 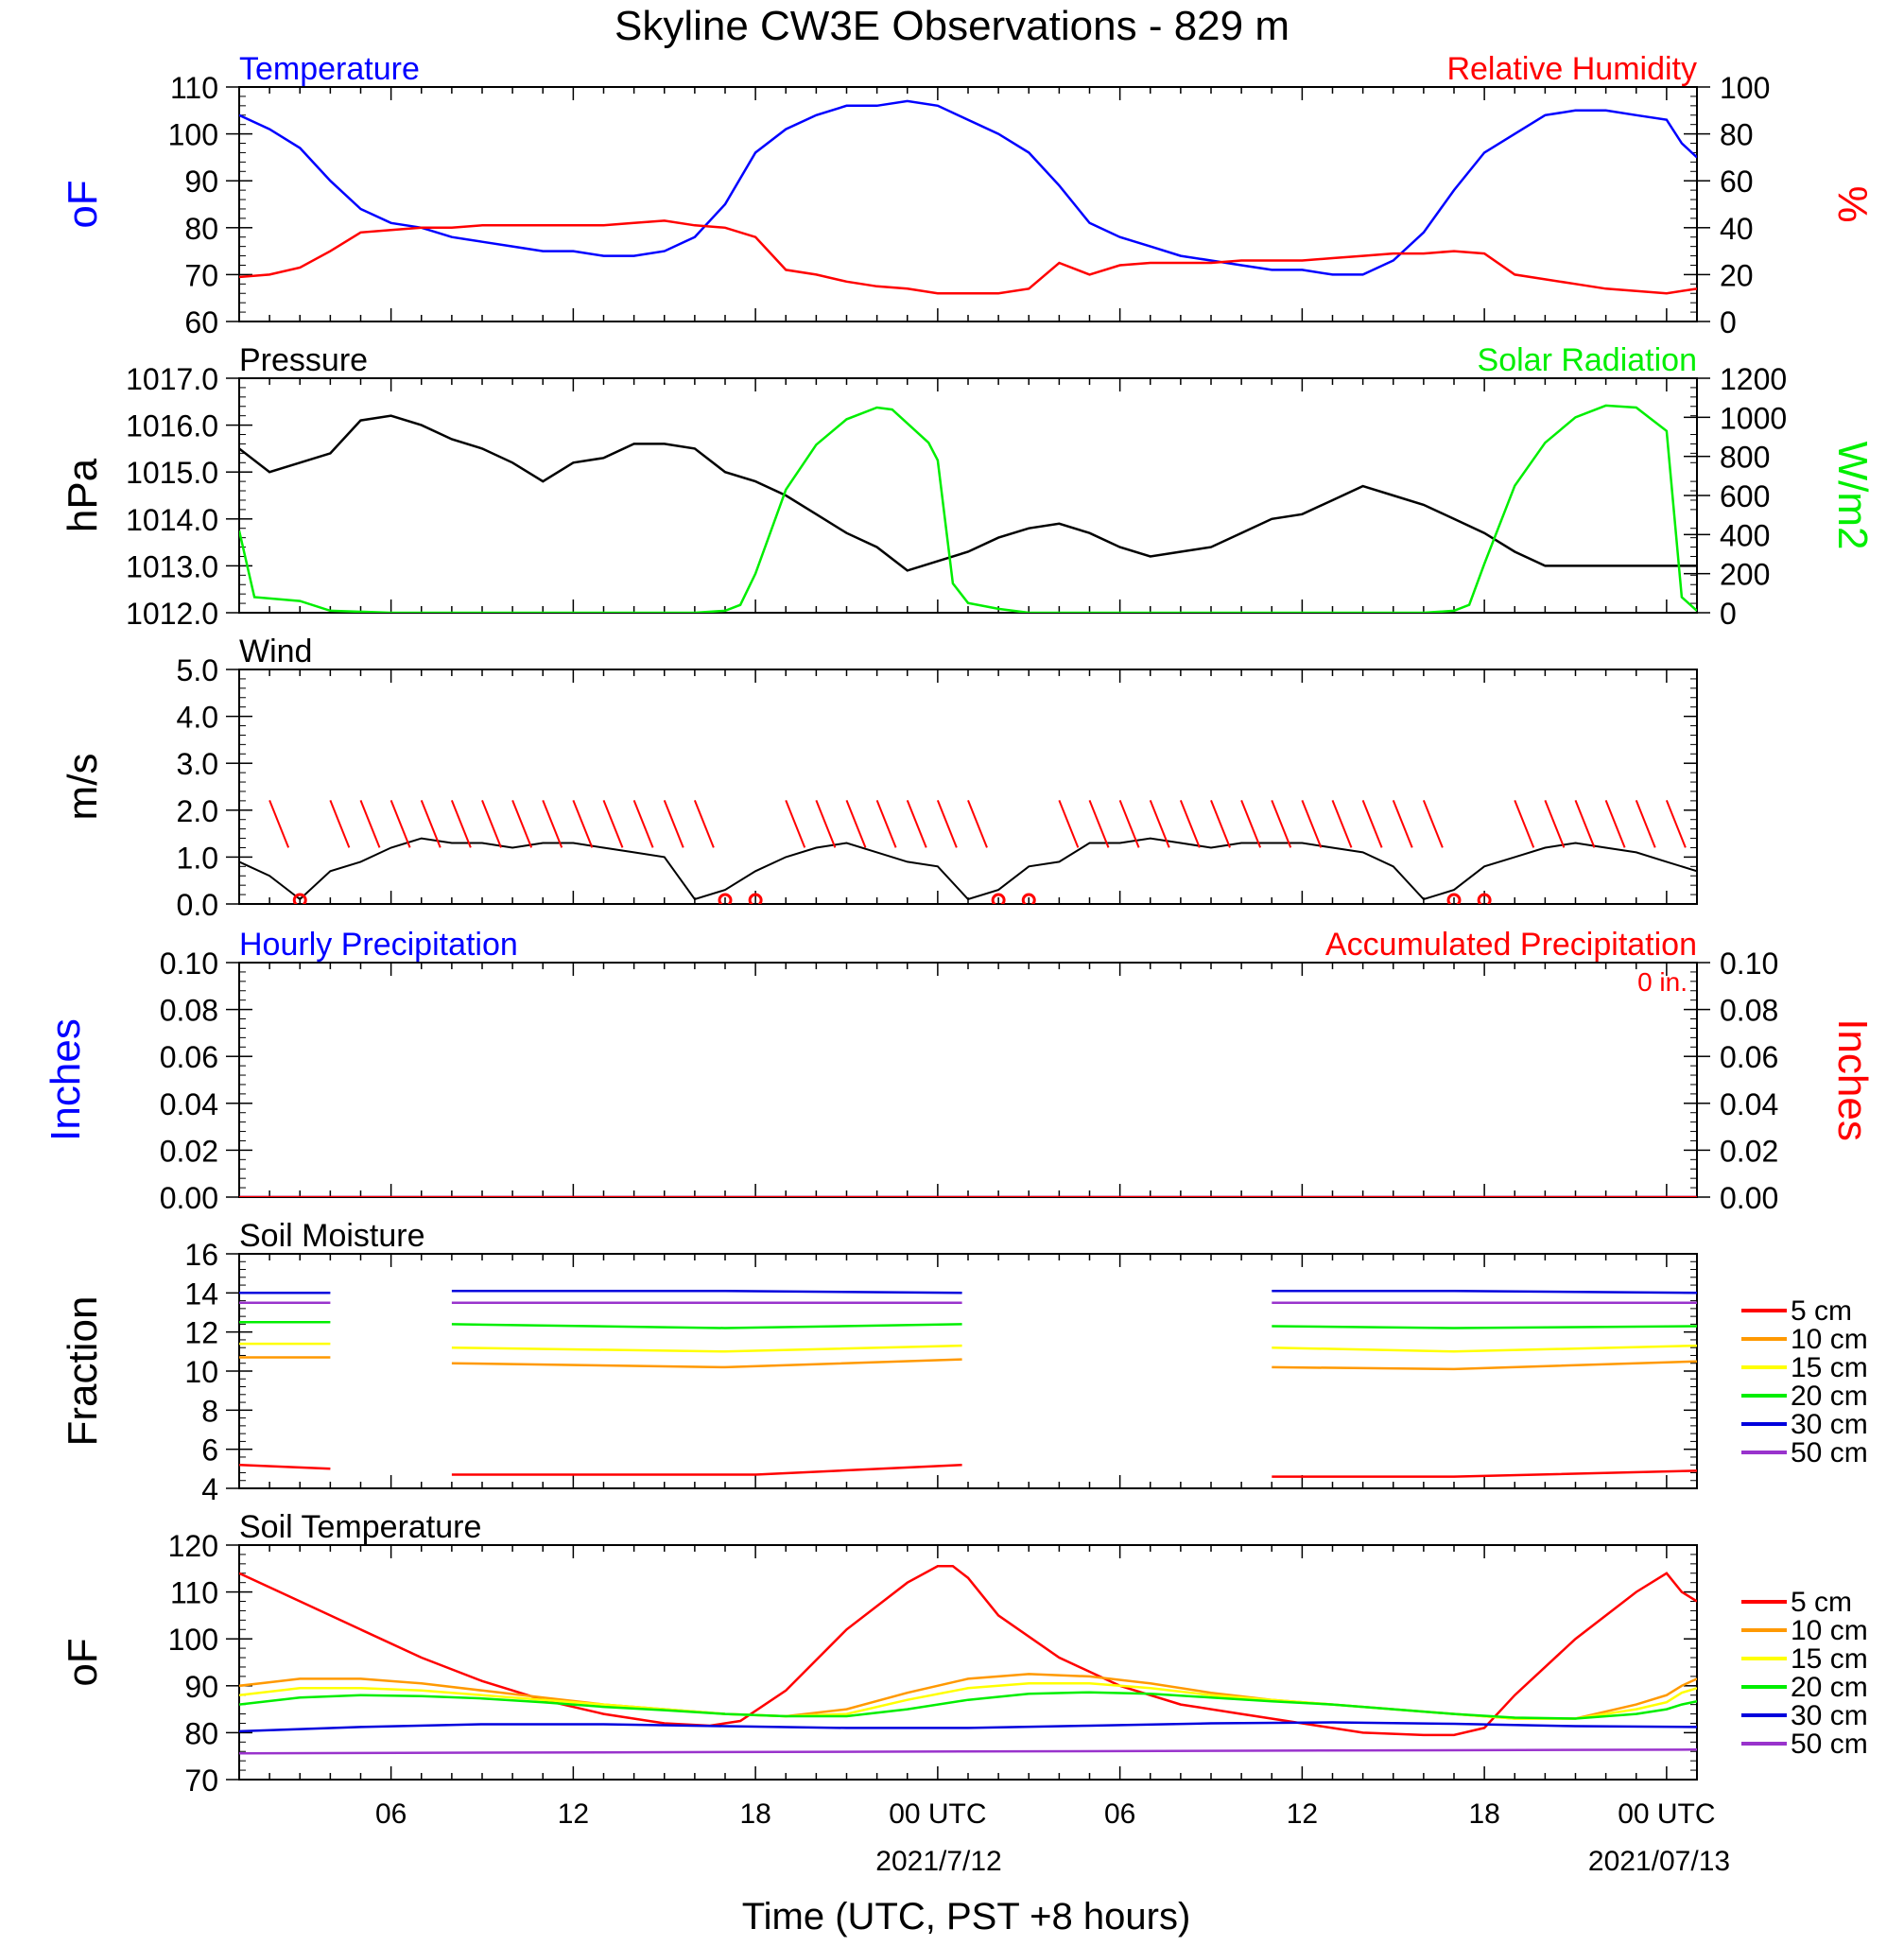 What do you see at coordinates (210, 1489) in the screenshot?
I see `y-tick-label-left: 4` at bounding box center [210, 1489].